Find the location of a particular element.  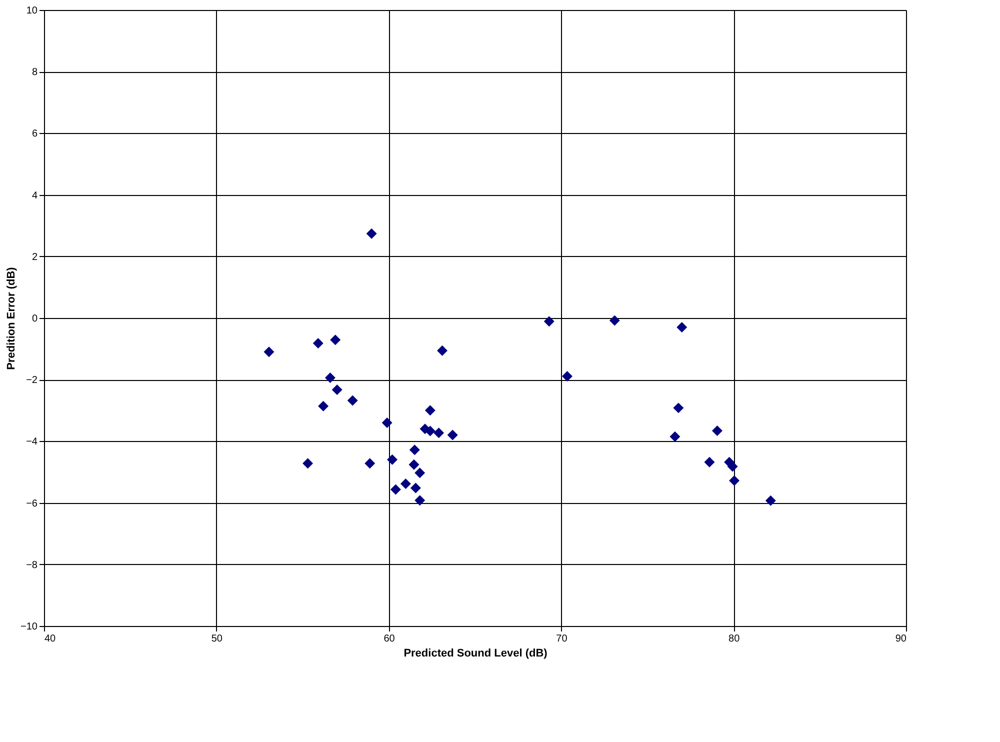

y-tick-label: −6 is located at coordinates (32, 504).